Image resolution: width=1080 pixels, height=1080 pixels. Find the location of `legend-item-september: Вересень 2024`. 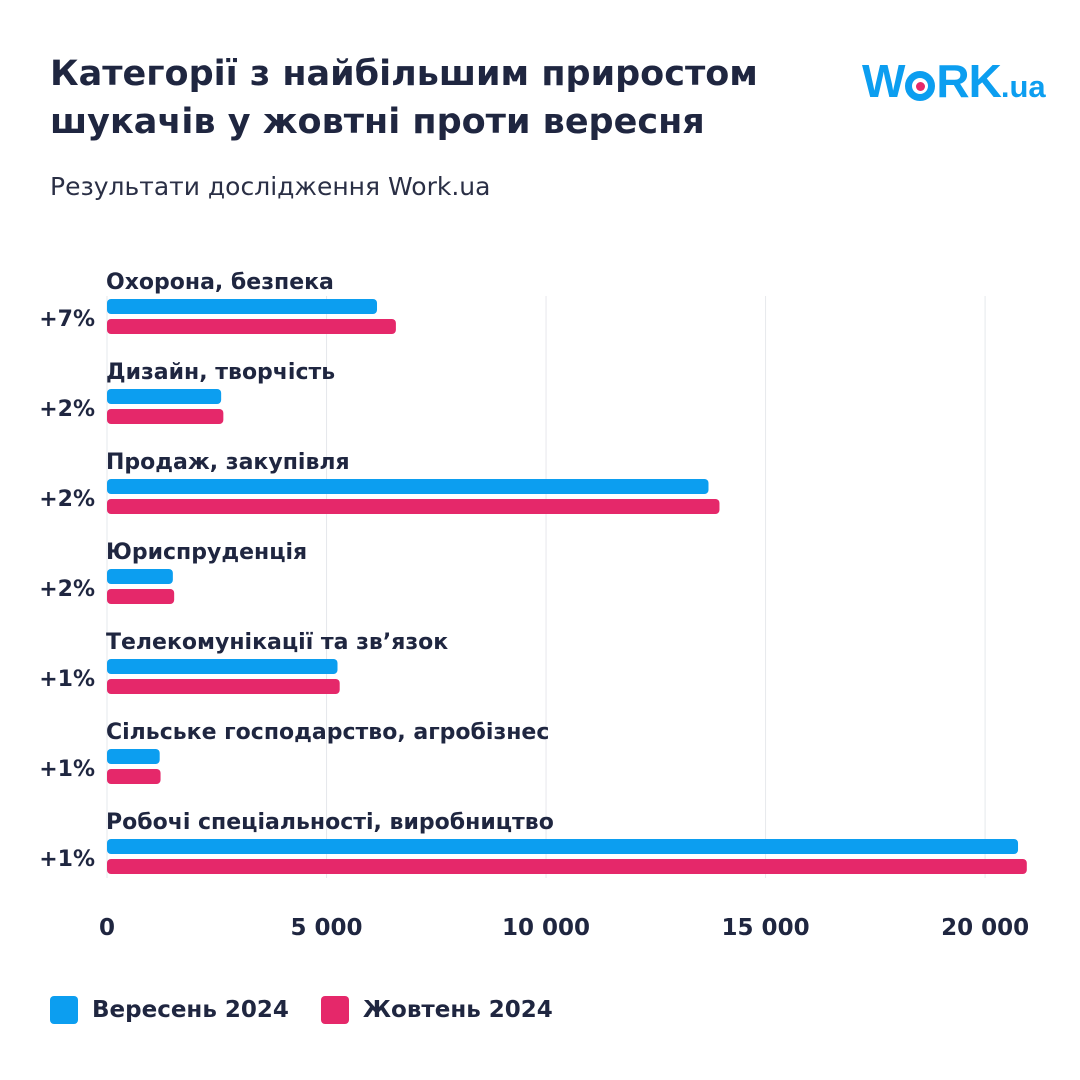

legend-item-september: Вересень 2024 is located at coordinates (169, 1010).